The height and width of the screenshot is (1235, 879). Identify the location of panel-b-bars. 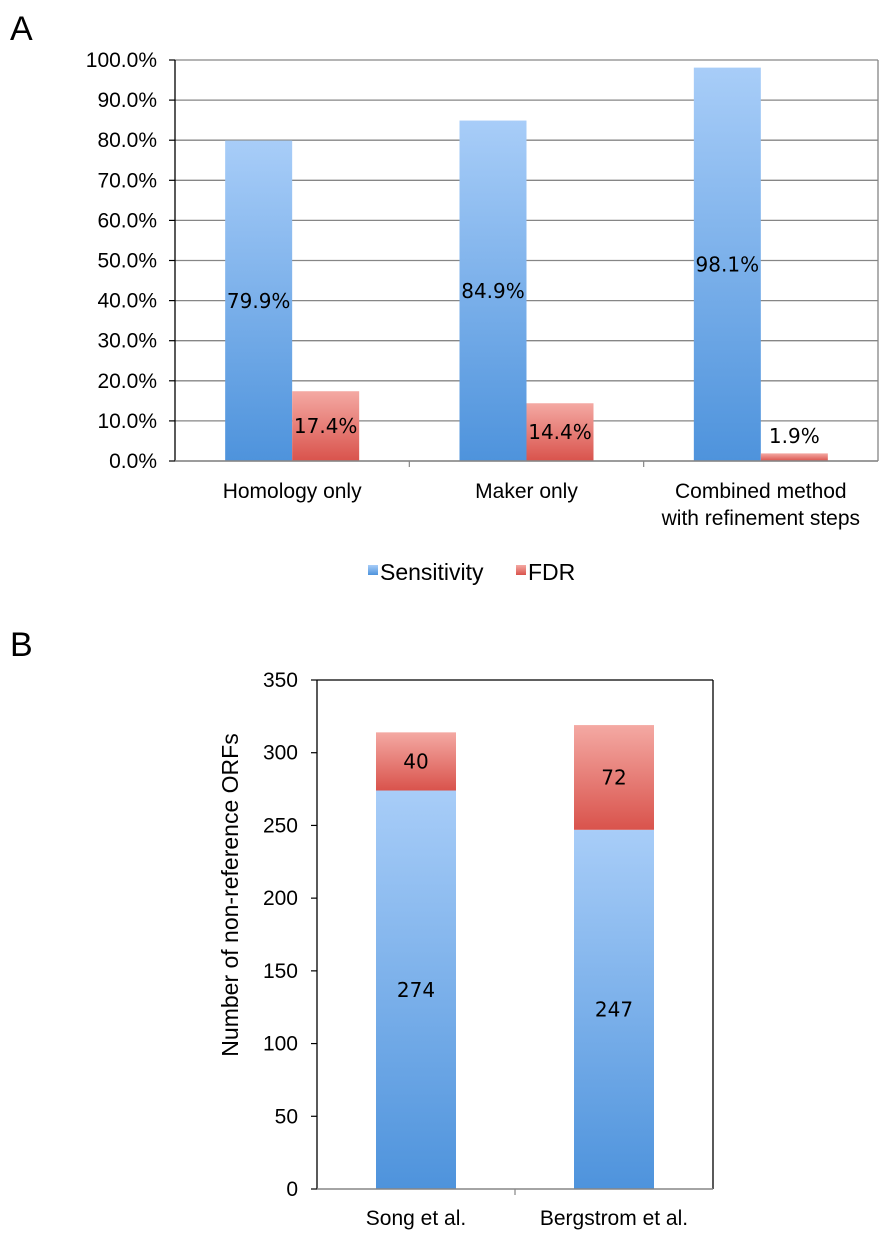
(515, 957).